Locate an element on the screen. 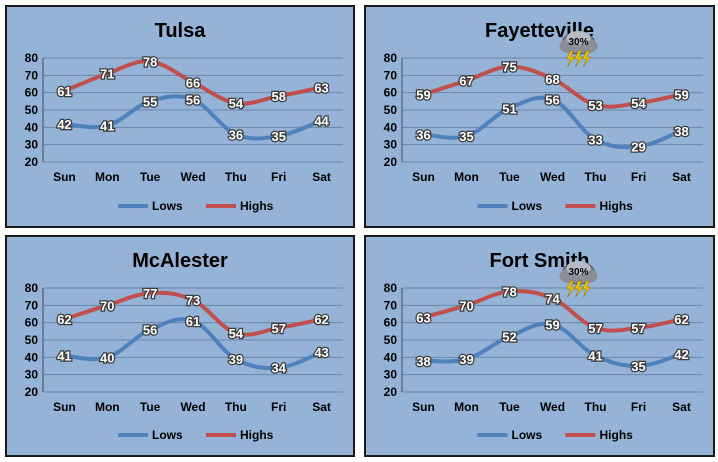 The width and height of the screenshot is (718, 462). data-label-lows: 43 is located at coordinates (321, 352).